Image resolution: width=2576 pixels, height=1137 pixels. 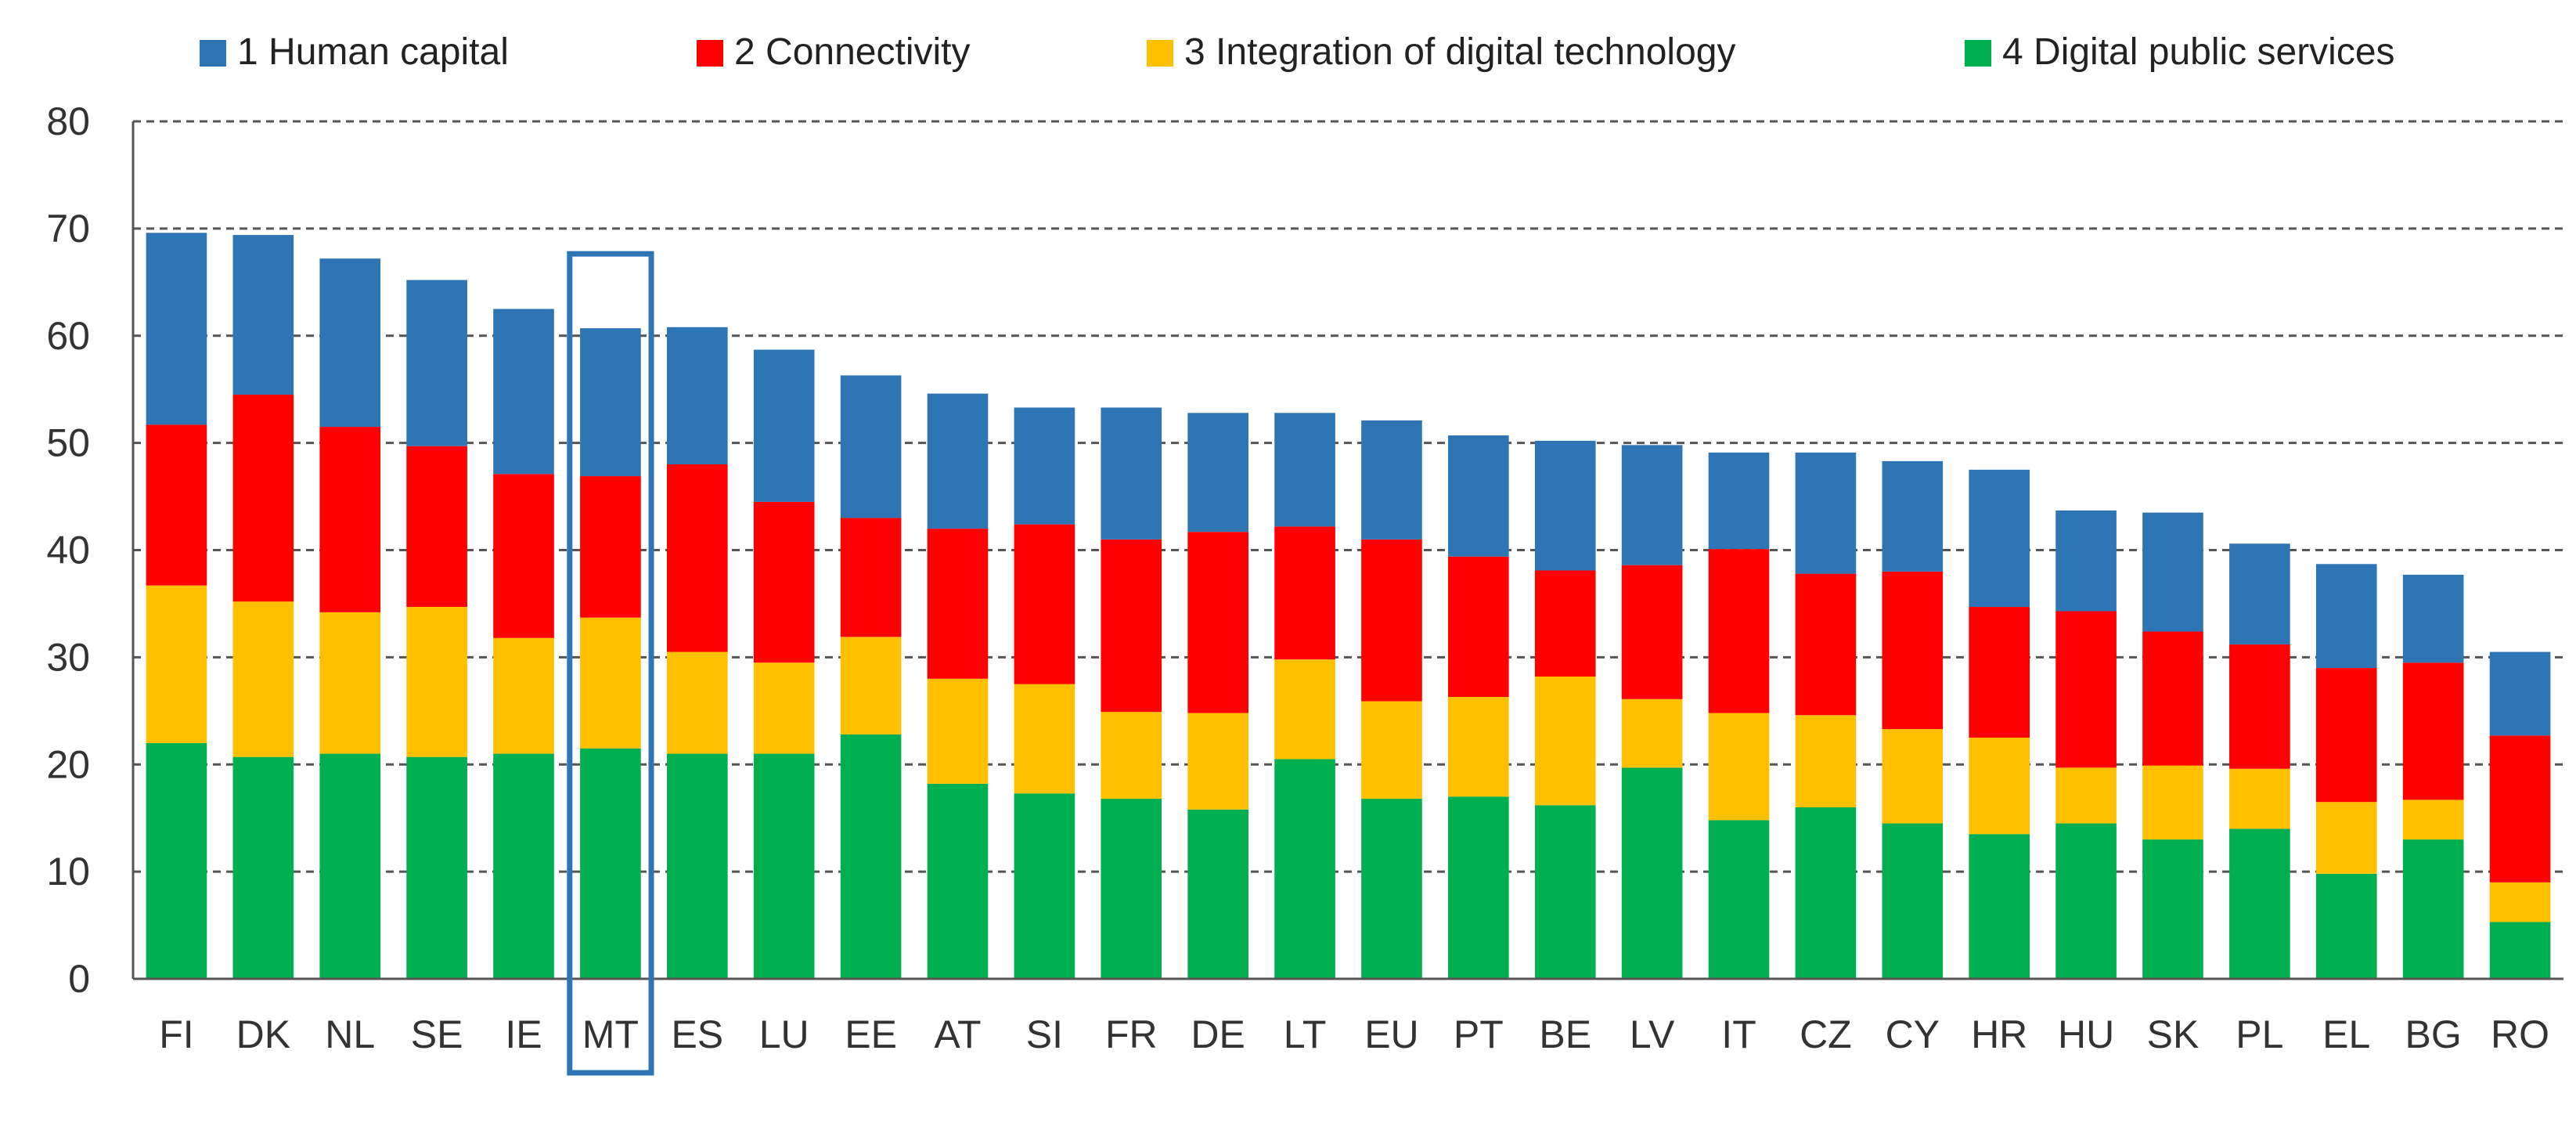 I want to click on highlight-box, so click(x=610, y=663).